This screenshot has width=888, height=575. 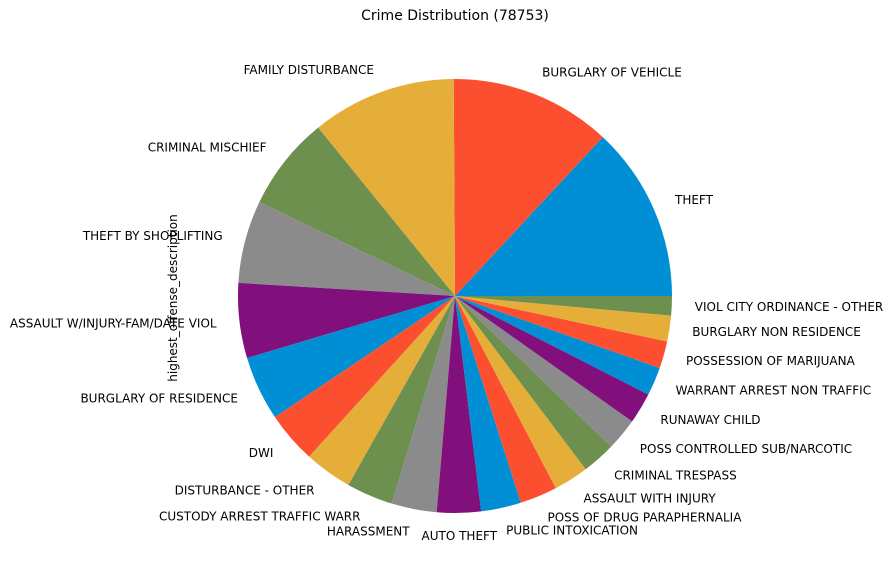 I want to click on slice-label: THEFT BY SHOPLIFTING, so click(x=152, y=236).